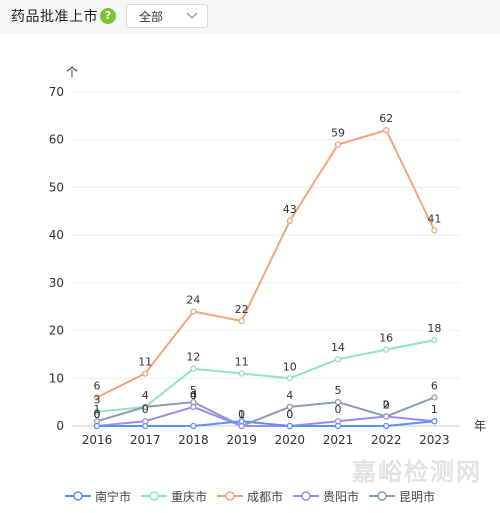 The height and width of the screenshot is (513, 500). I want to click on legend-label: 贵阳市, so click(341, 496).